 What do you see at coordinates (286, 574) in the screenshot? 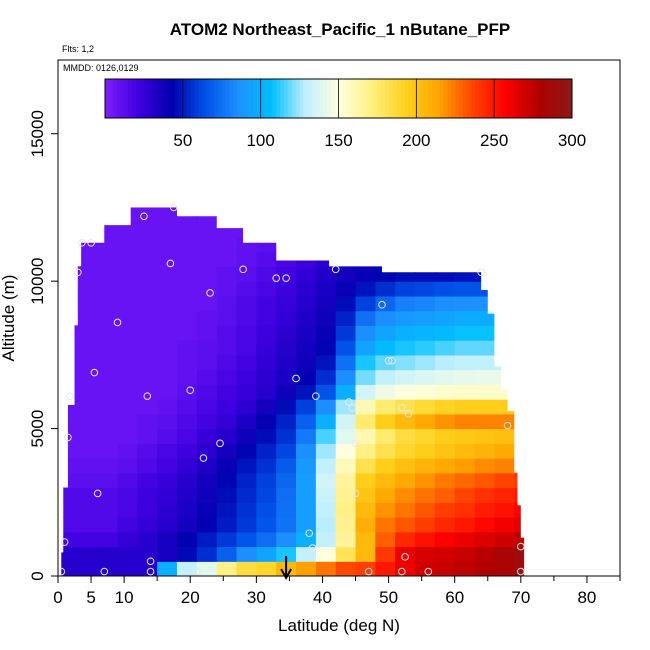
I see `arrow-head` at bounding box center [286, 574].